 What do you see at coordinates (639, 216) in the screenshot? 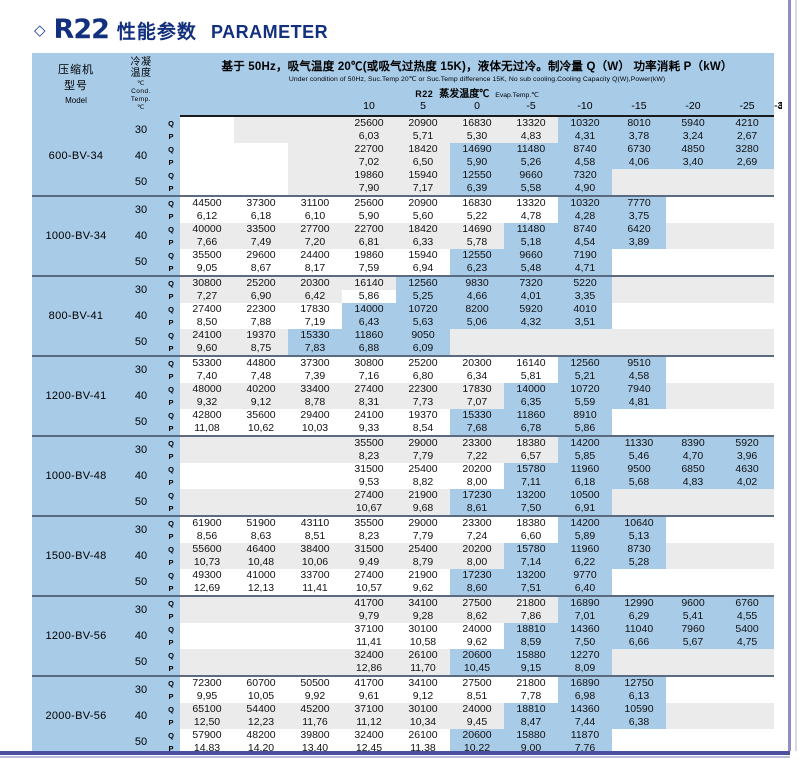
I see `data-cell: 3,75` at bounding box center [639, 216].